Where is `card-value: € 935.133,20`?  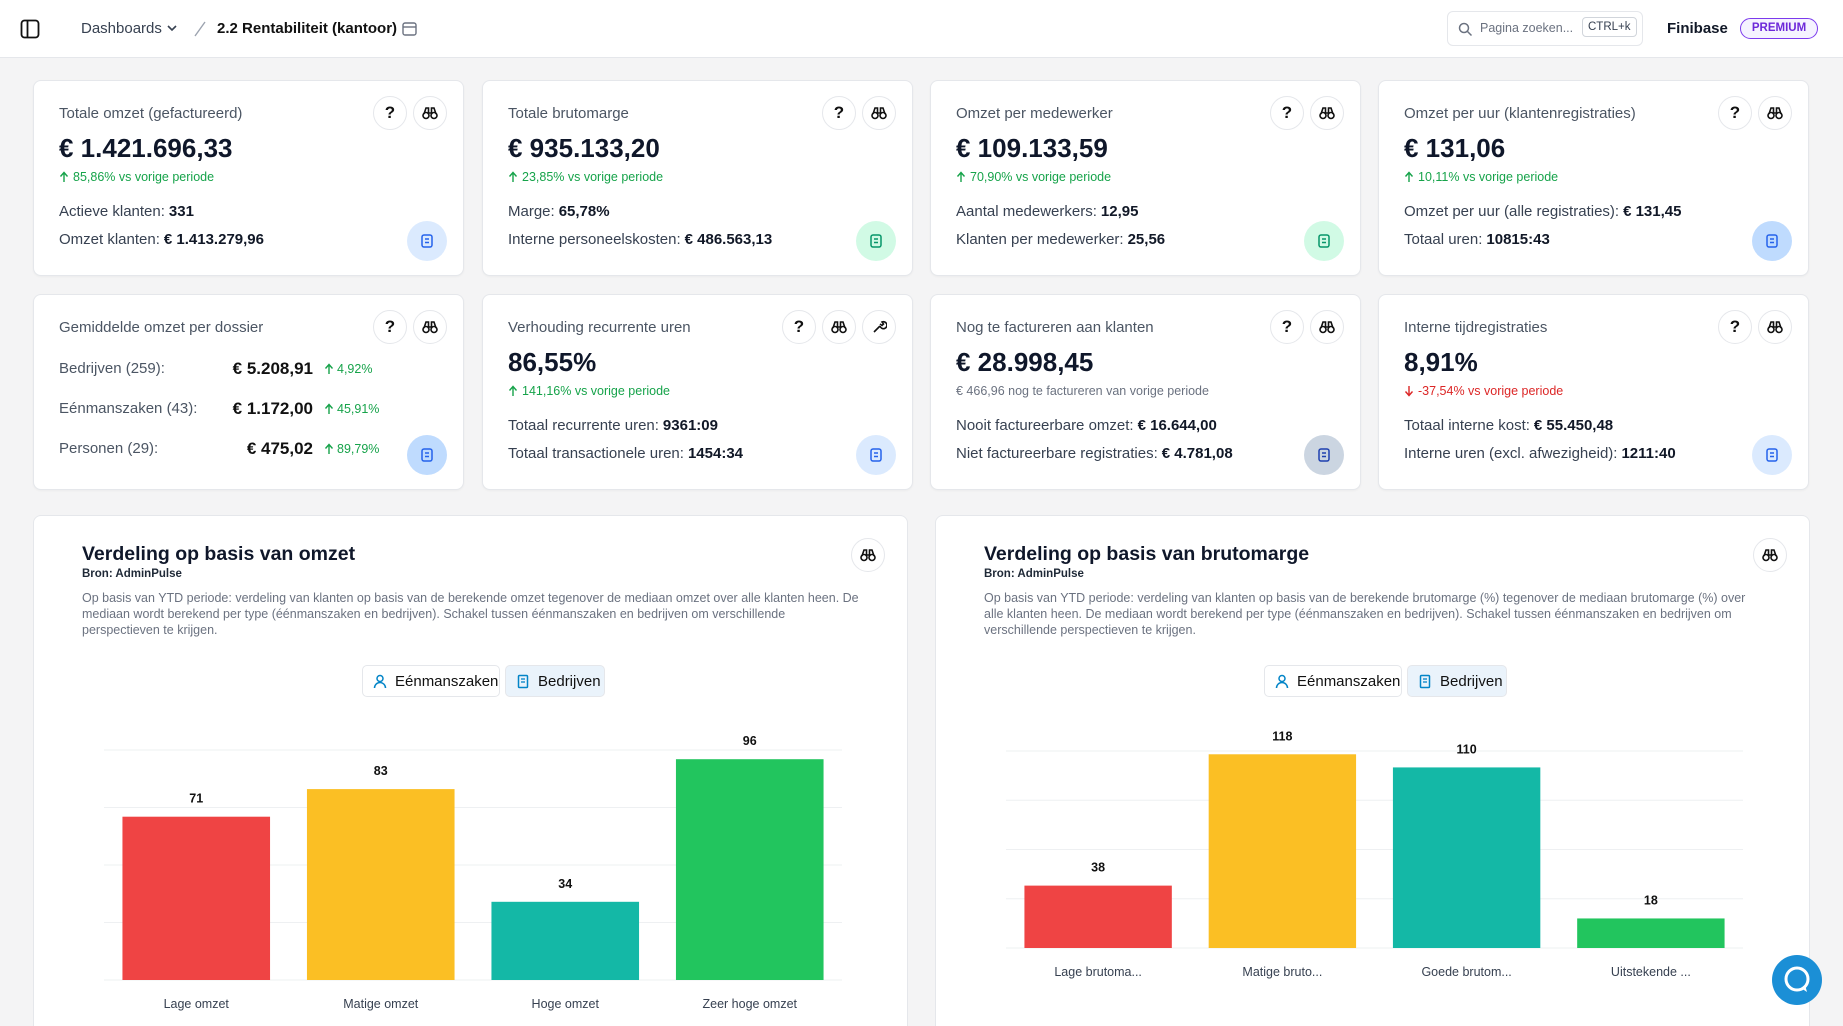 card-value: € 935.133,20 is located at coordinates (584, 148).